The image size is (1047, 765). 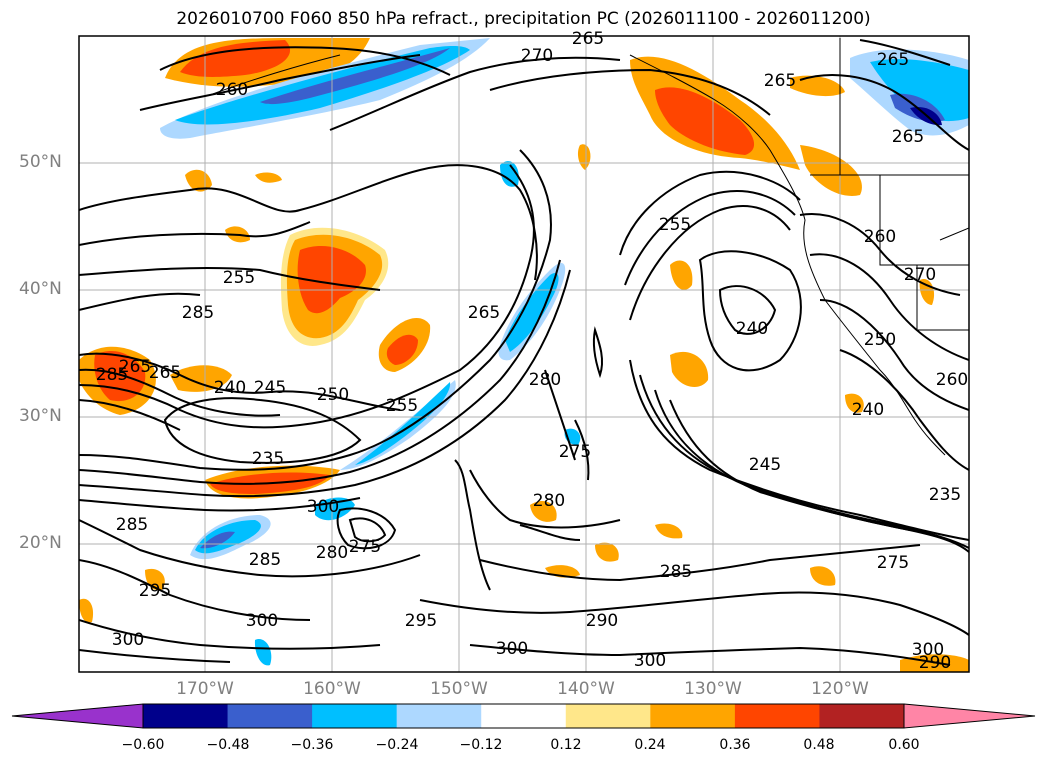 I want to click on lon-tick-label: 140°W, so click(x=586, y=689).